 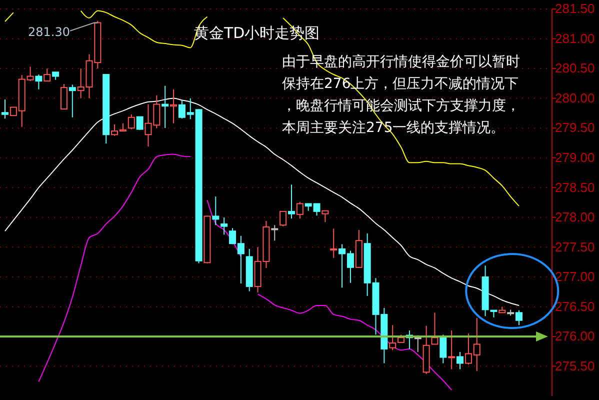 What do you see at coordinates (575, 98) in the screenshot?
I see `y-tick-label: 280.00` at bounding box center [575, 98].